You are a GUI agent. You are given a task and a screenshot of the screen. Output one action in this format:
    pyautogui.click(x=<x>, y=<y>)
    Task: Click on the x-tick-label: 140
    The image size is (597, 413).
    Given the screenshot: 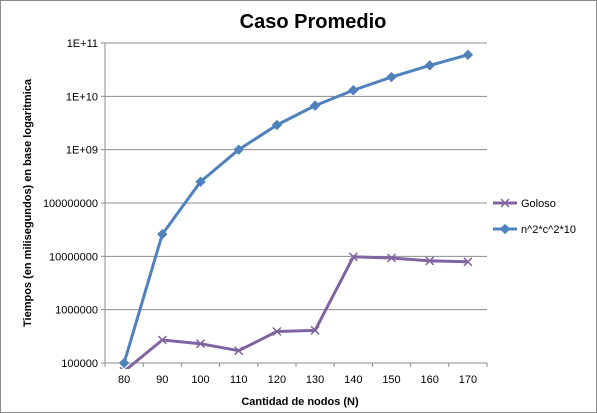 What is the action you would take?
    pyautogui.click(x=353, y=380)
    